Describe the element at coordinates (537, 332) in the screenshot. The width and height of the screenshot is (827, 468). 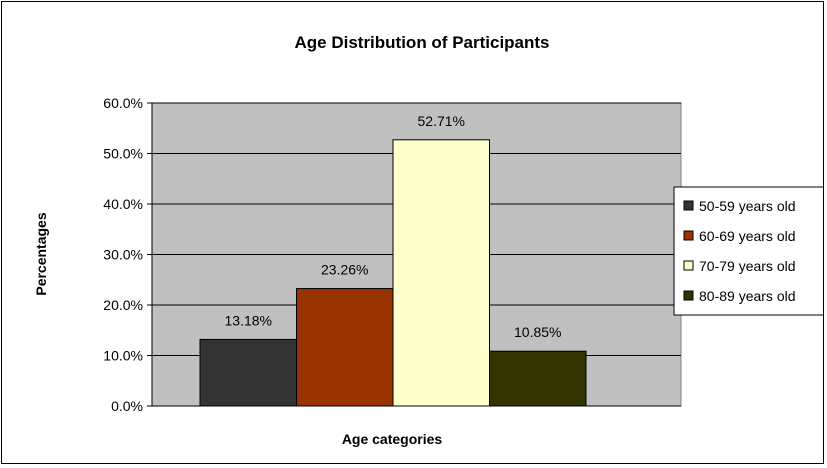
I see `data-label: 10.85%` at that location.